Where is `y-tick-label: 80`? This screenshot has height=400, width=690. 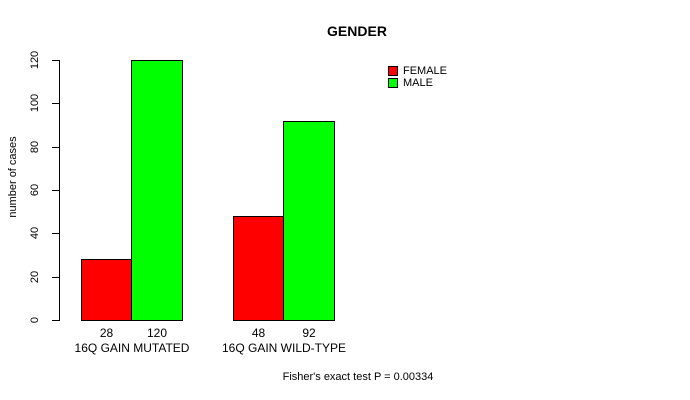 y-tick-label: 80 is located at coordinates (35, 147).